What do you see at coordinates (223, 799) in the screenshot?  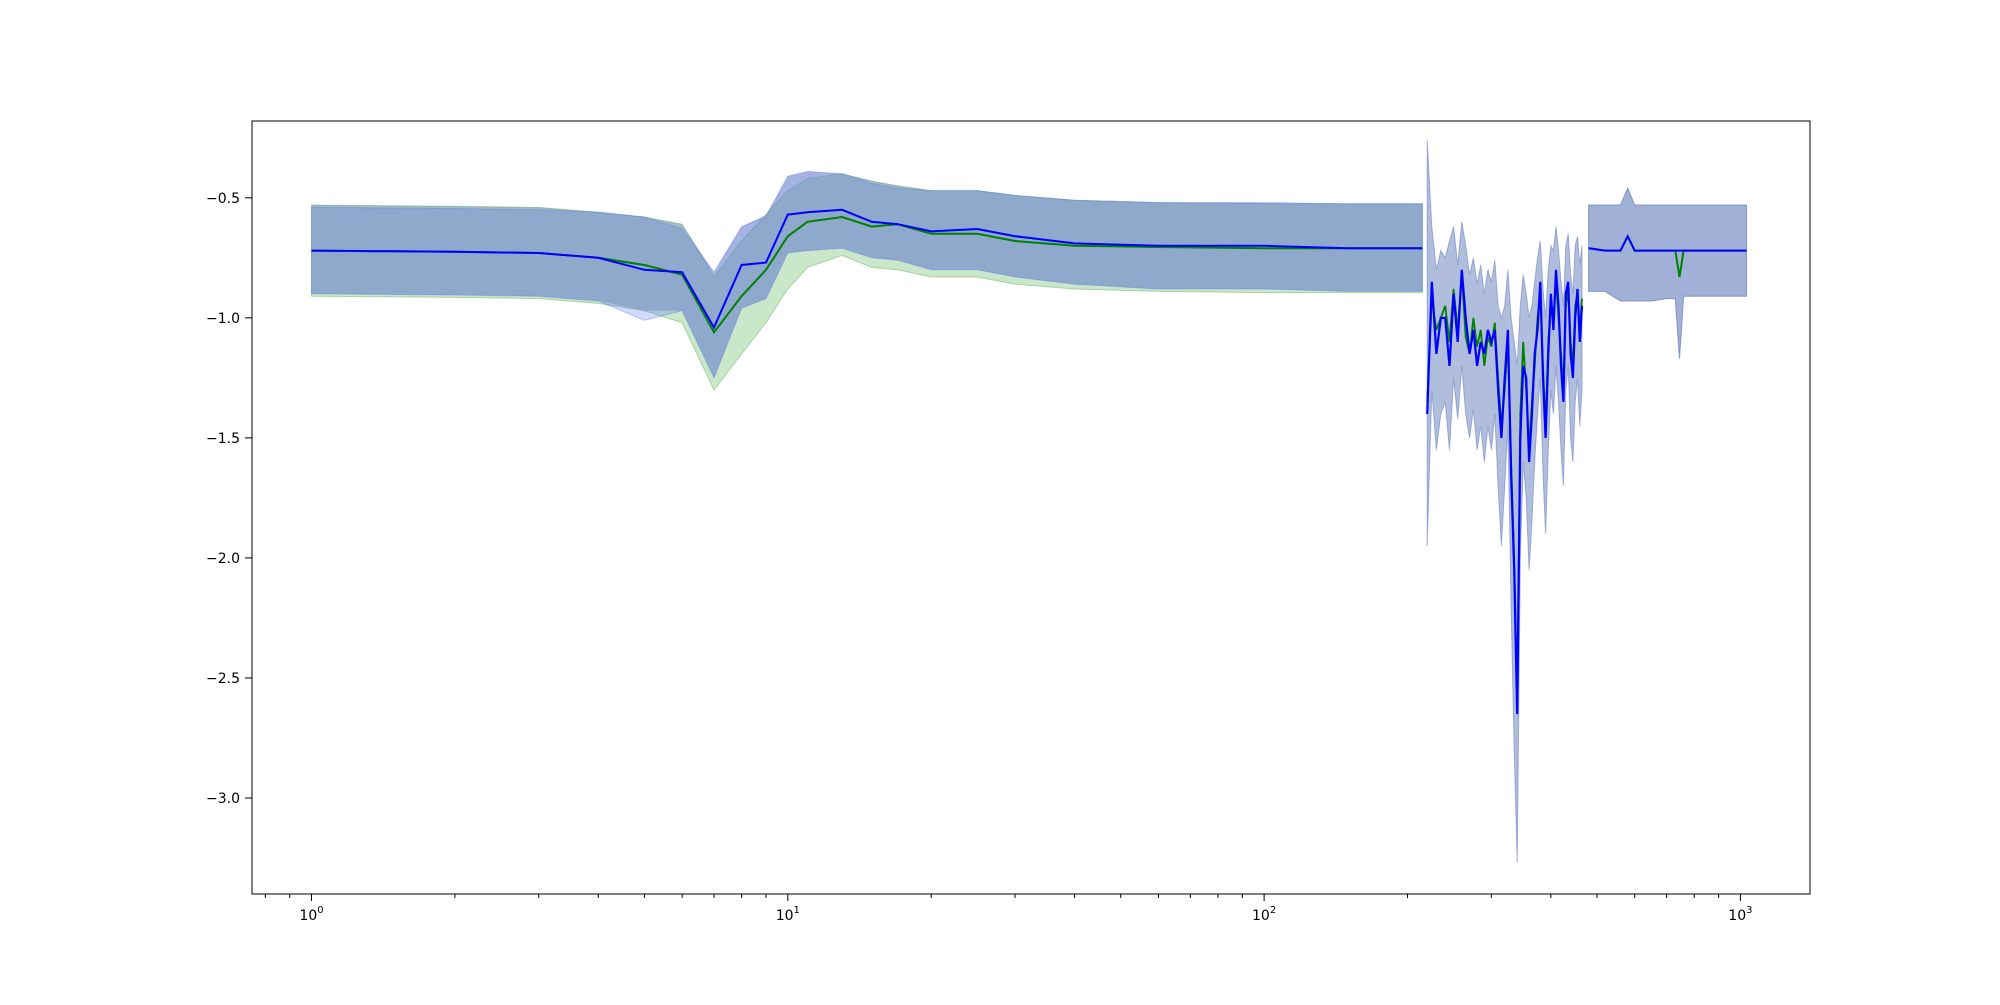 I see `y-tick-label: −3.0` at bounding box center [223, 799].